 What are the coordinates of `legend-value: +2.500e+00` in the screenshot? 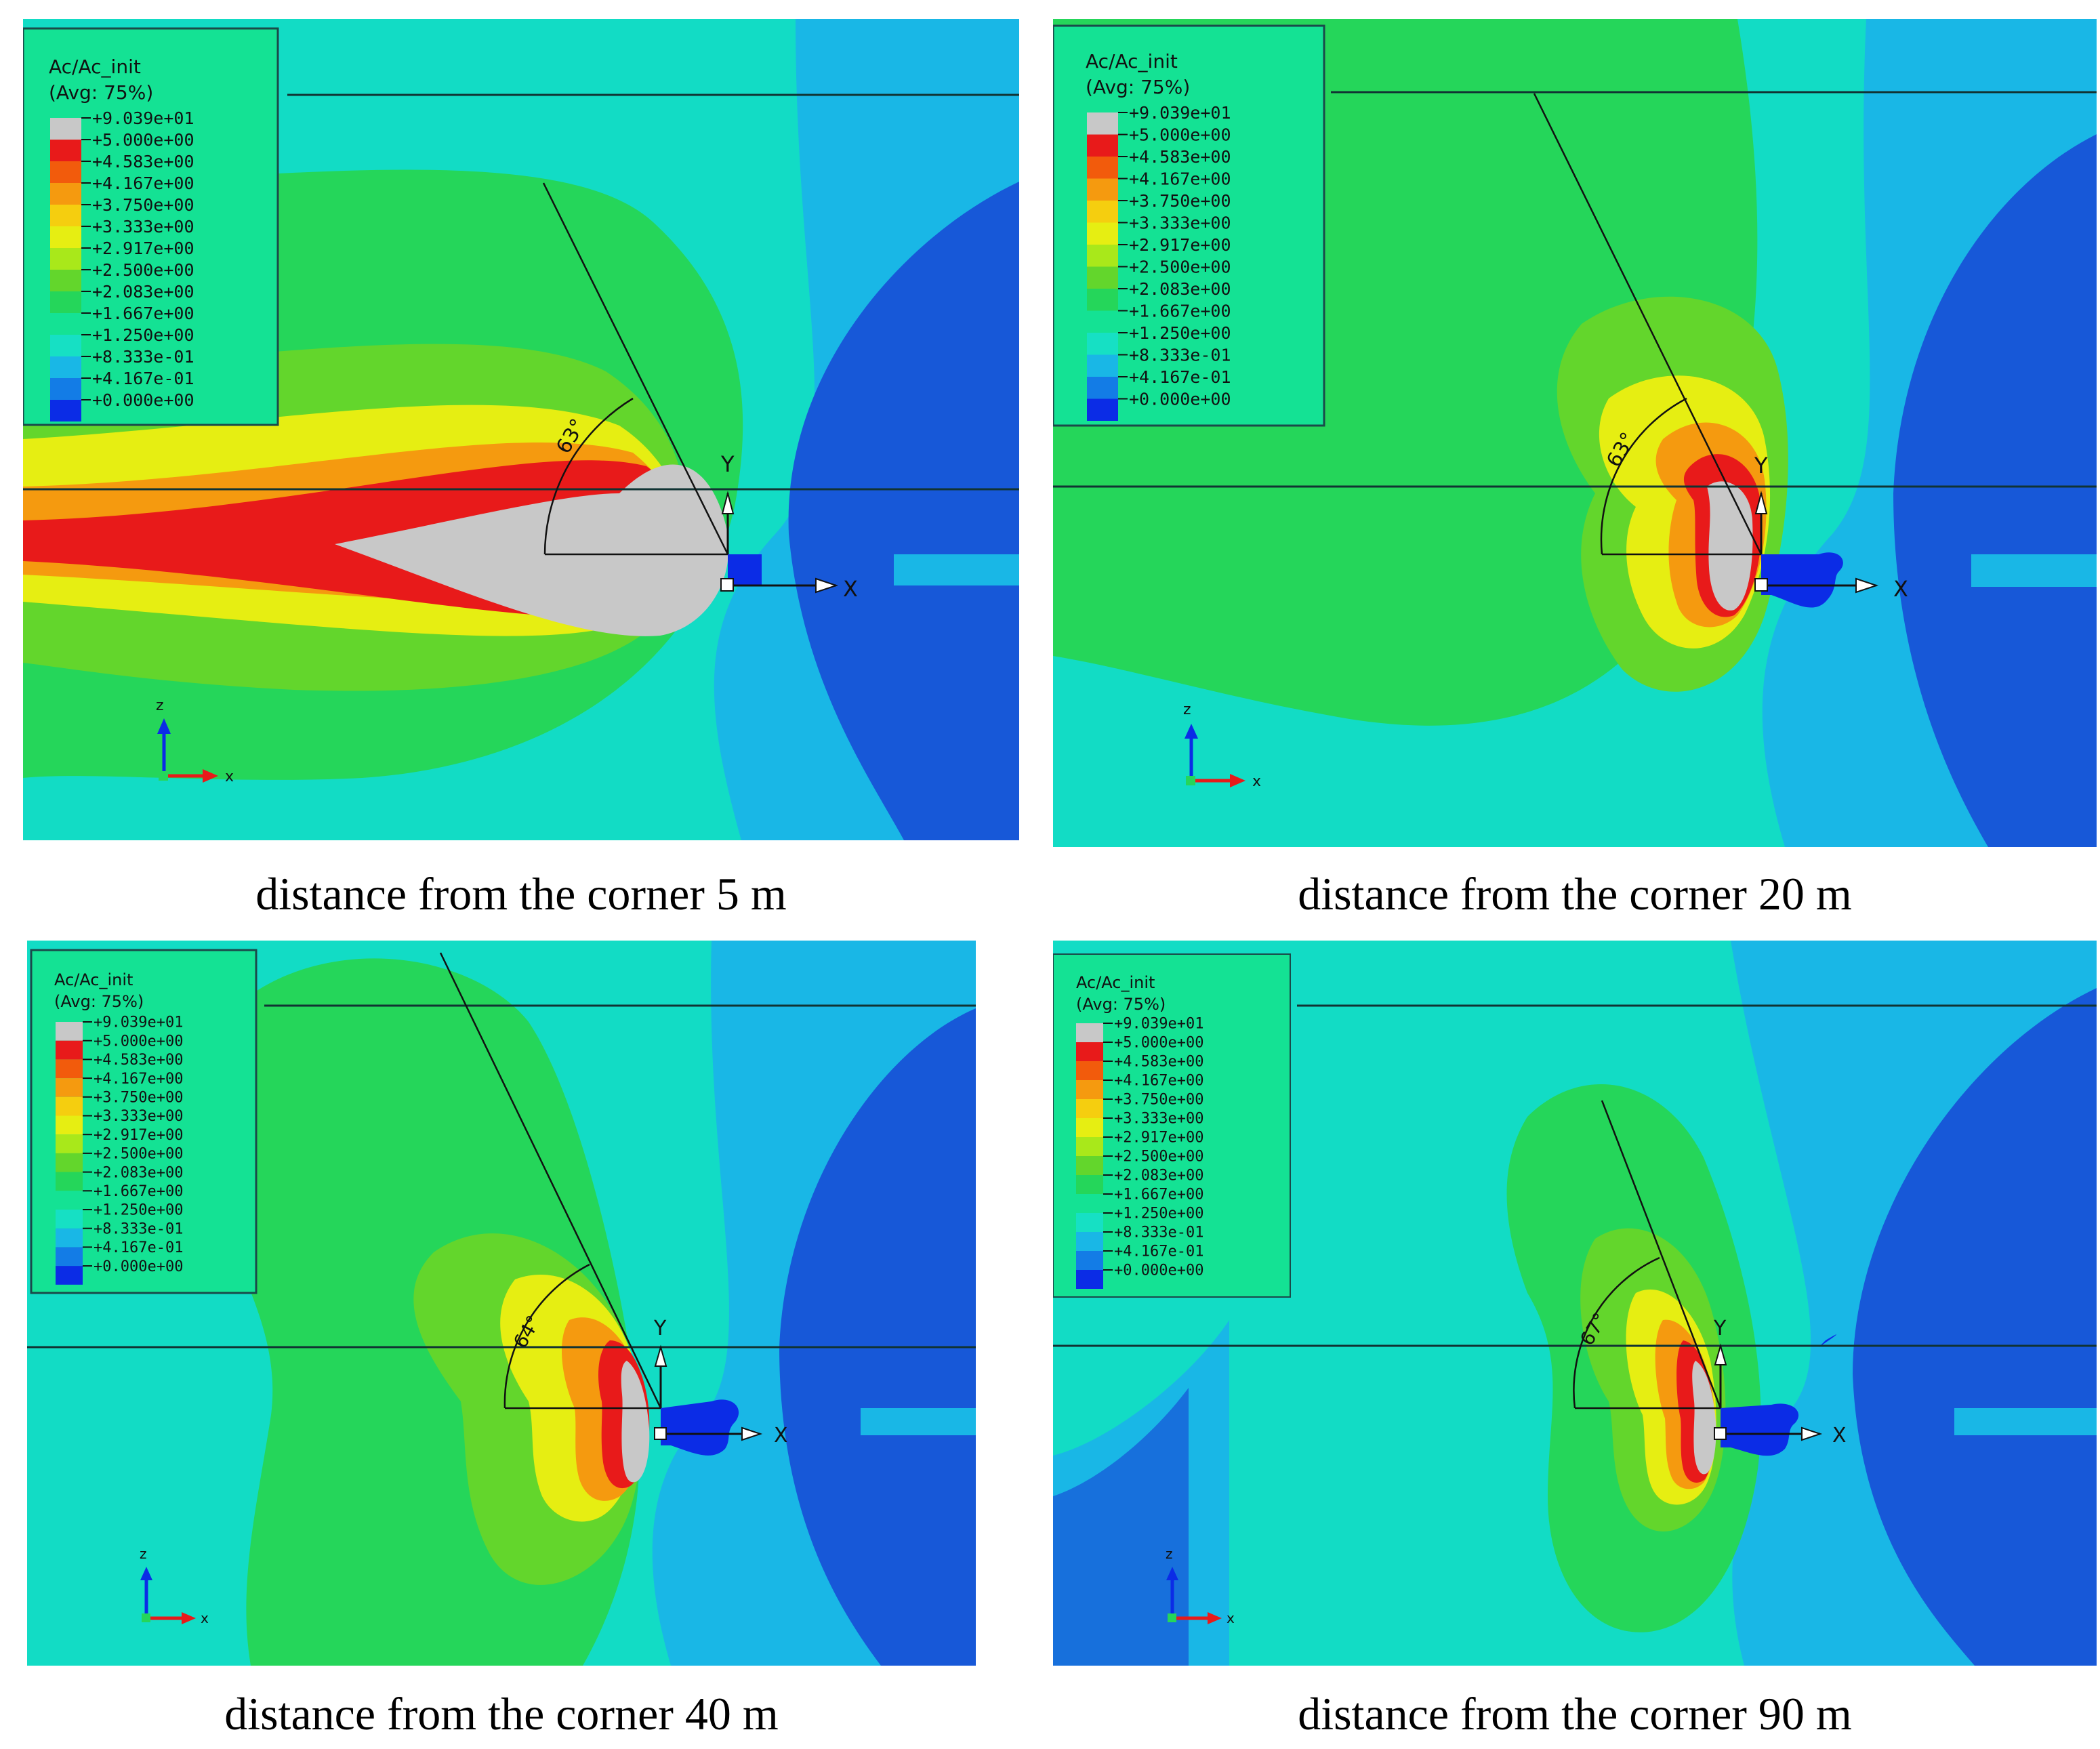 It's located at (1180, 266).